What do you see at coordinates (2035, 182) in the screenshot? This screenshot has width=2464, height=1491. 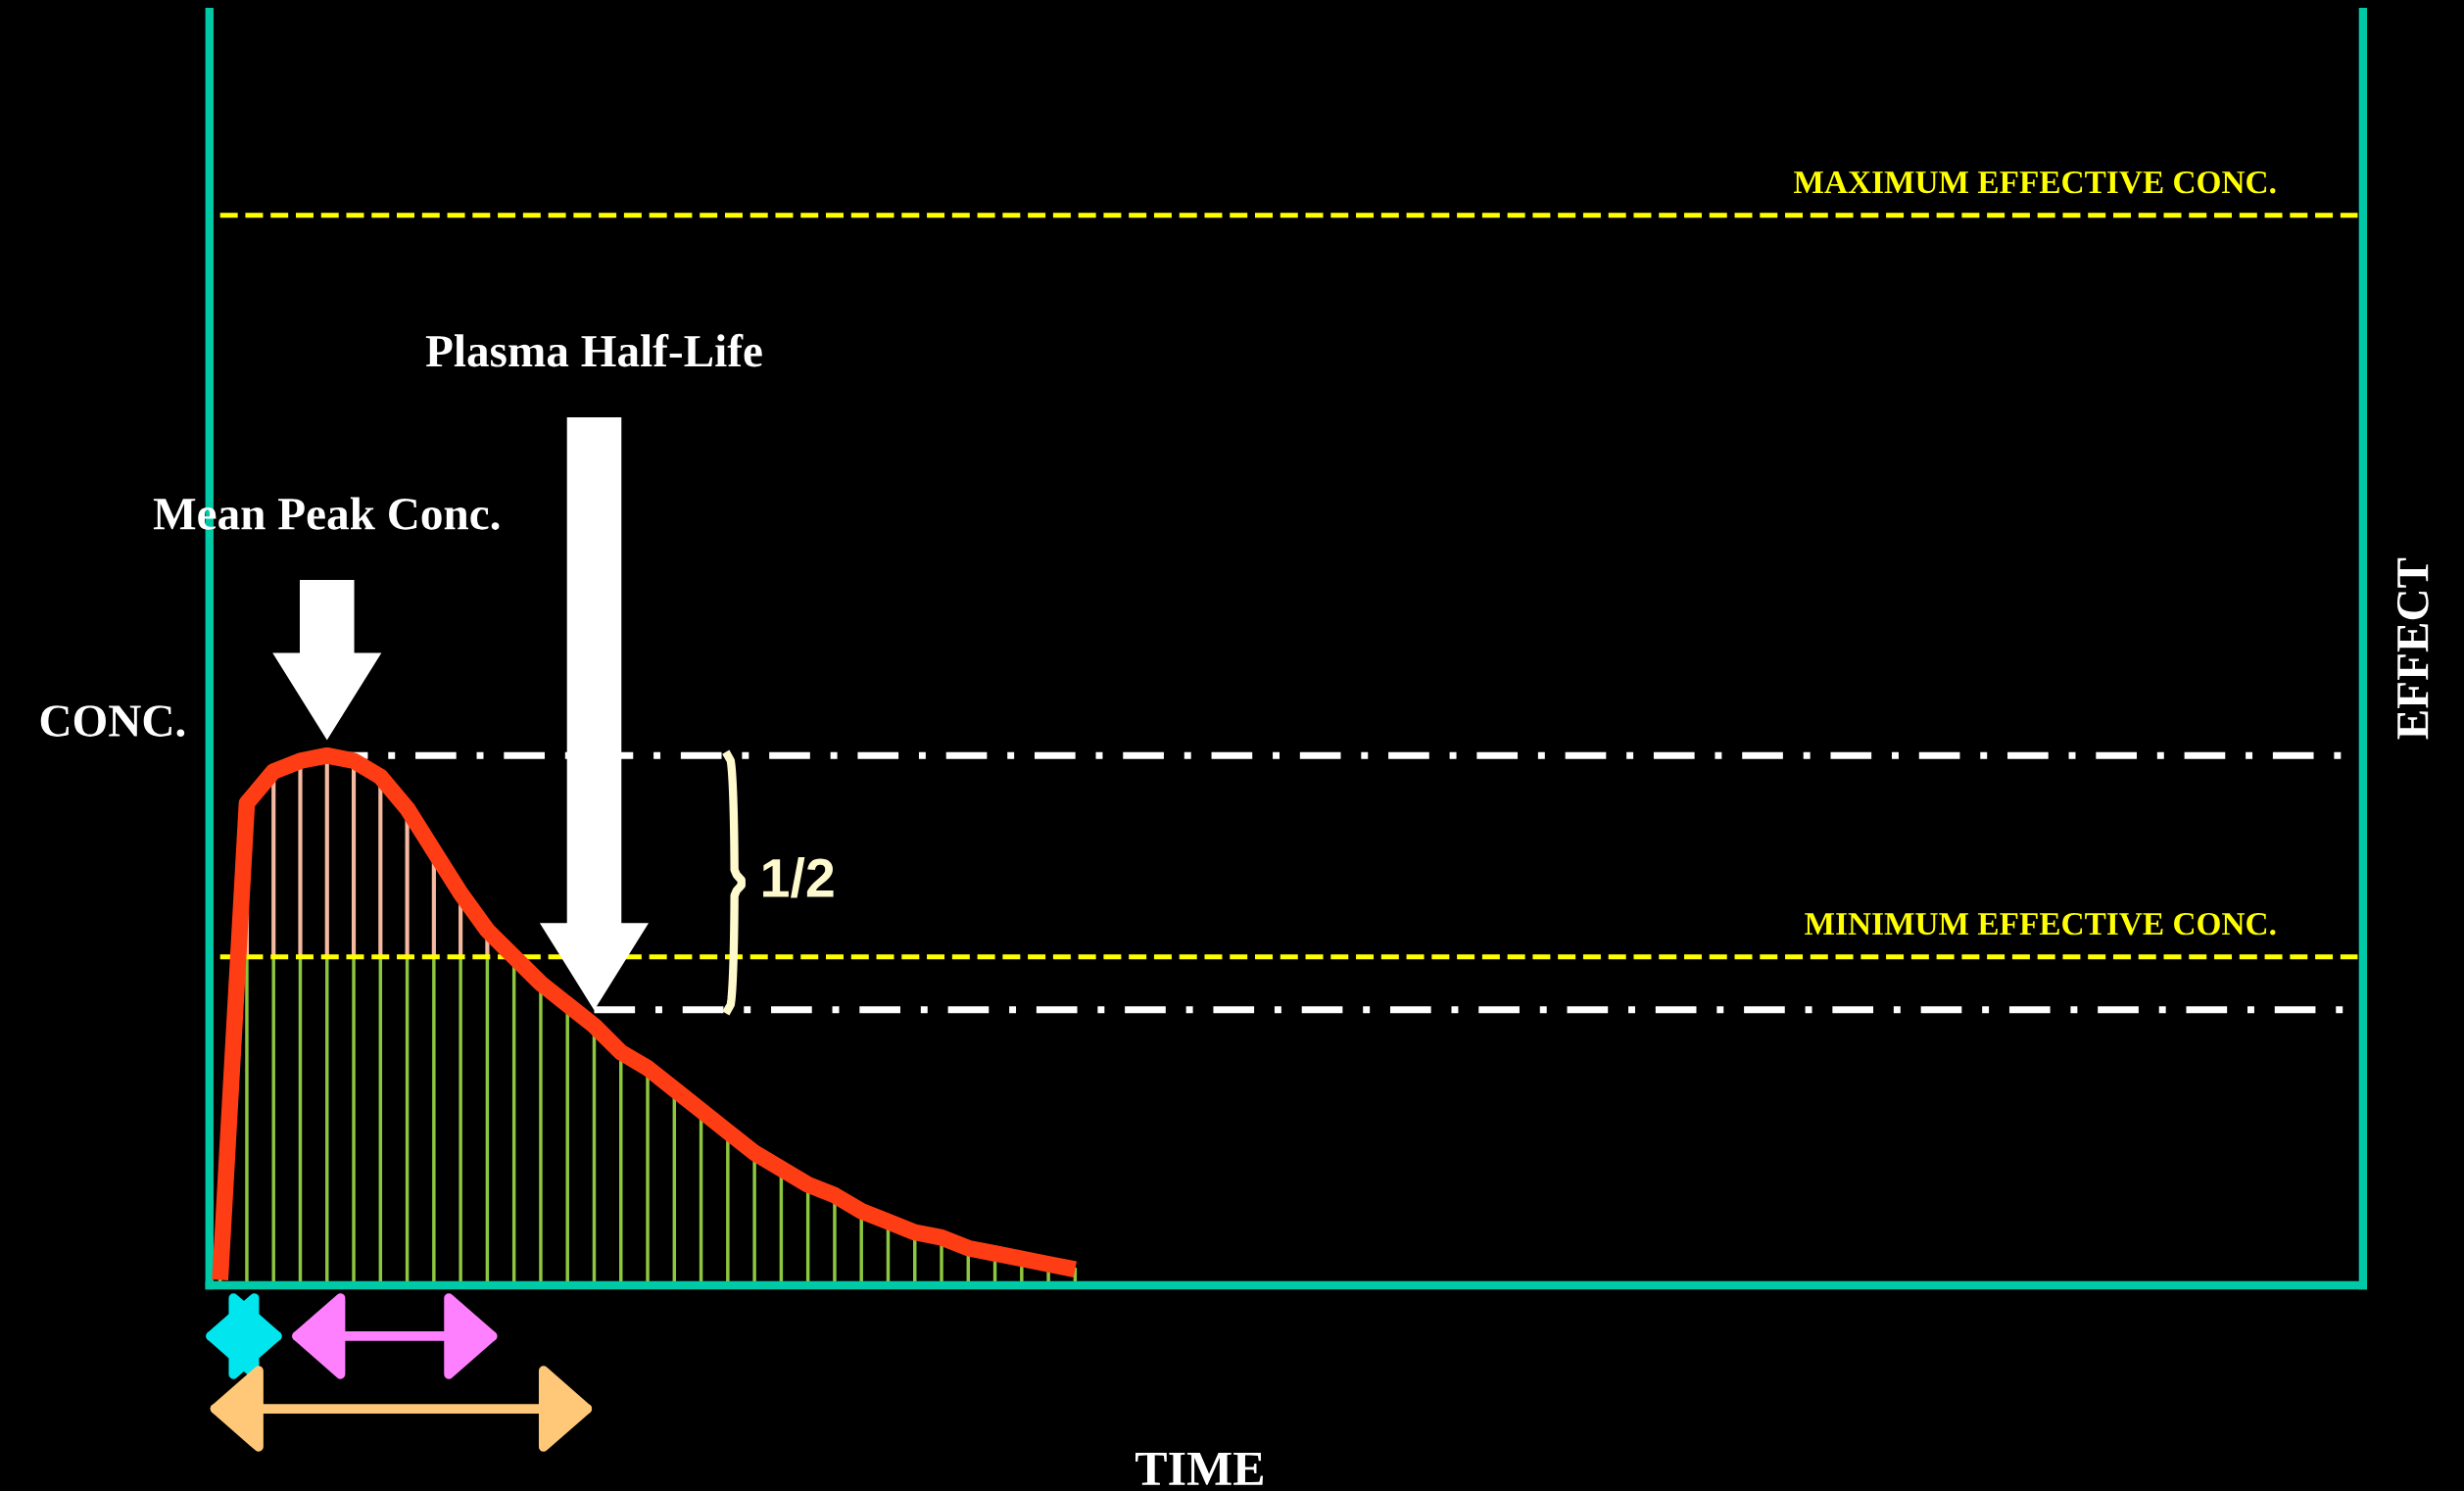 I see `ref-line-label: MAXIMUM EFFECTIVE CONC.` at bounding box center [2035, 182].